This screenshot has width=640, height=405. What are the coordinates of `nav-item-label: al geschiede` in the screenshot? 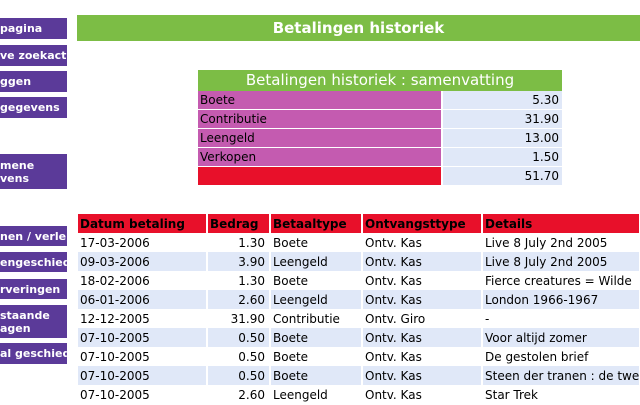 It's located at (33, 353).